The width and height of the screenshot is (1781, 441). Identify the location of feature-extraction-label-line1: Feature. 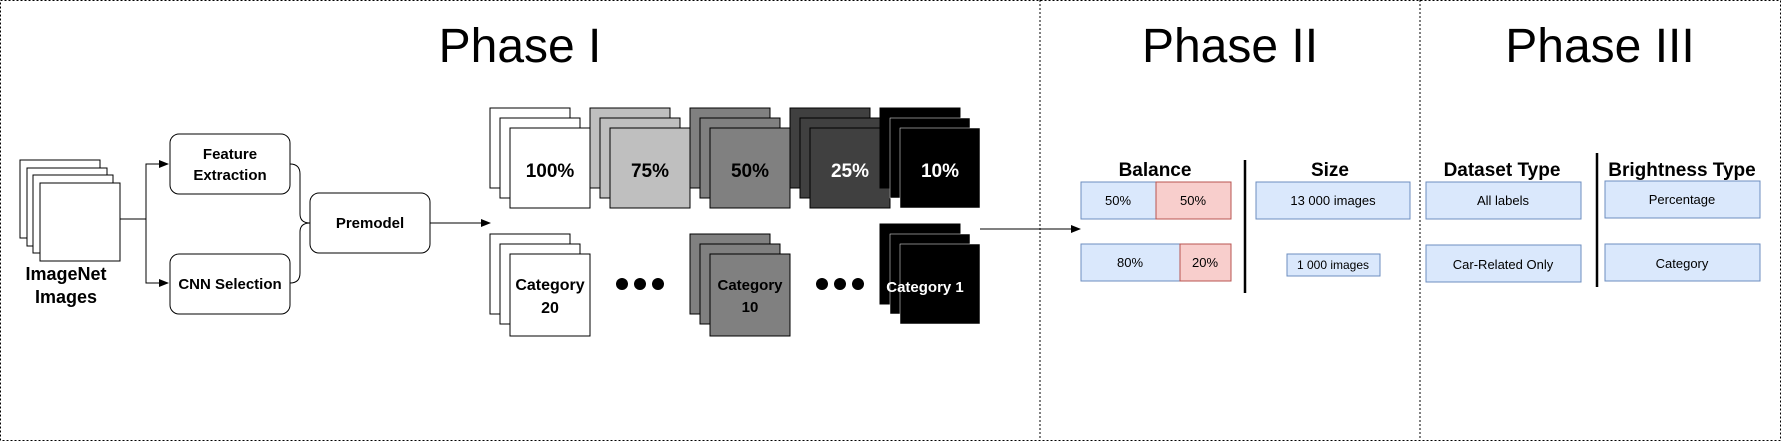
(230, 154).